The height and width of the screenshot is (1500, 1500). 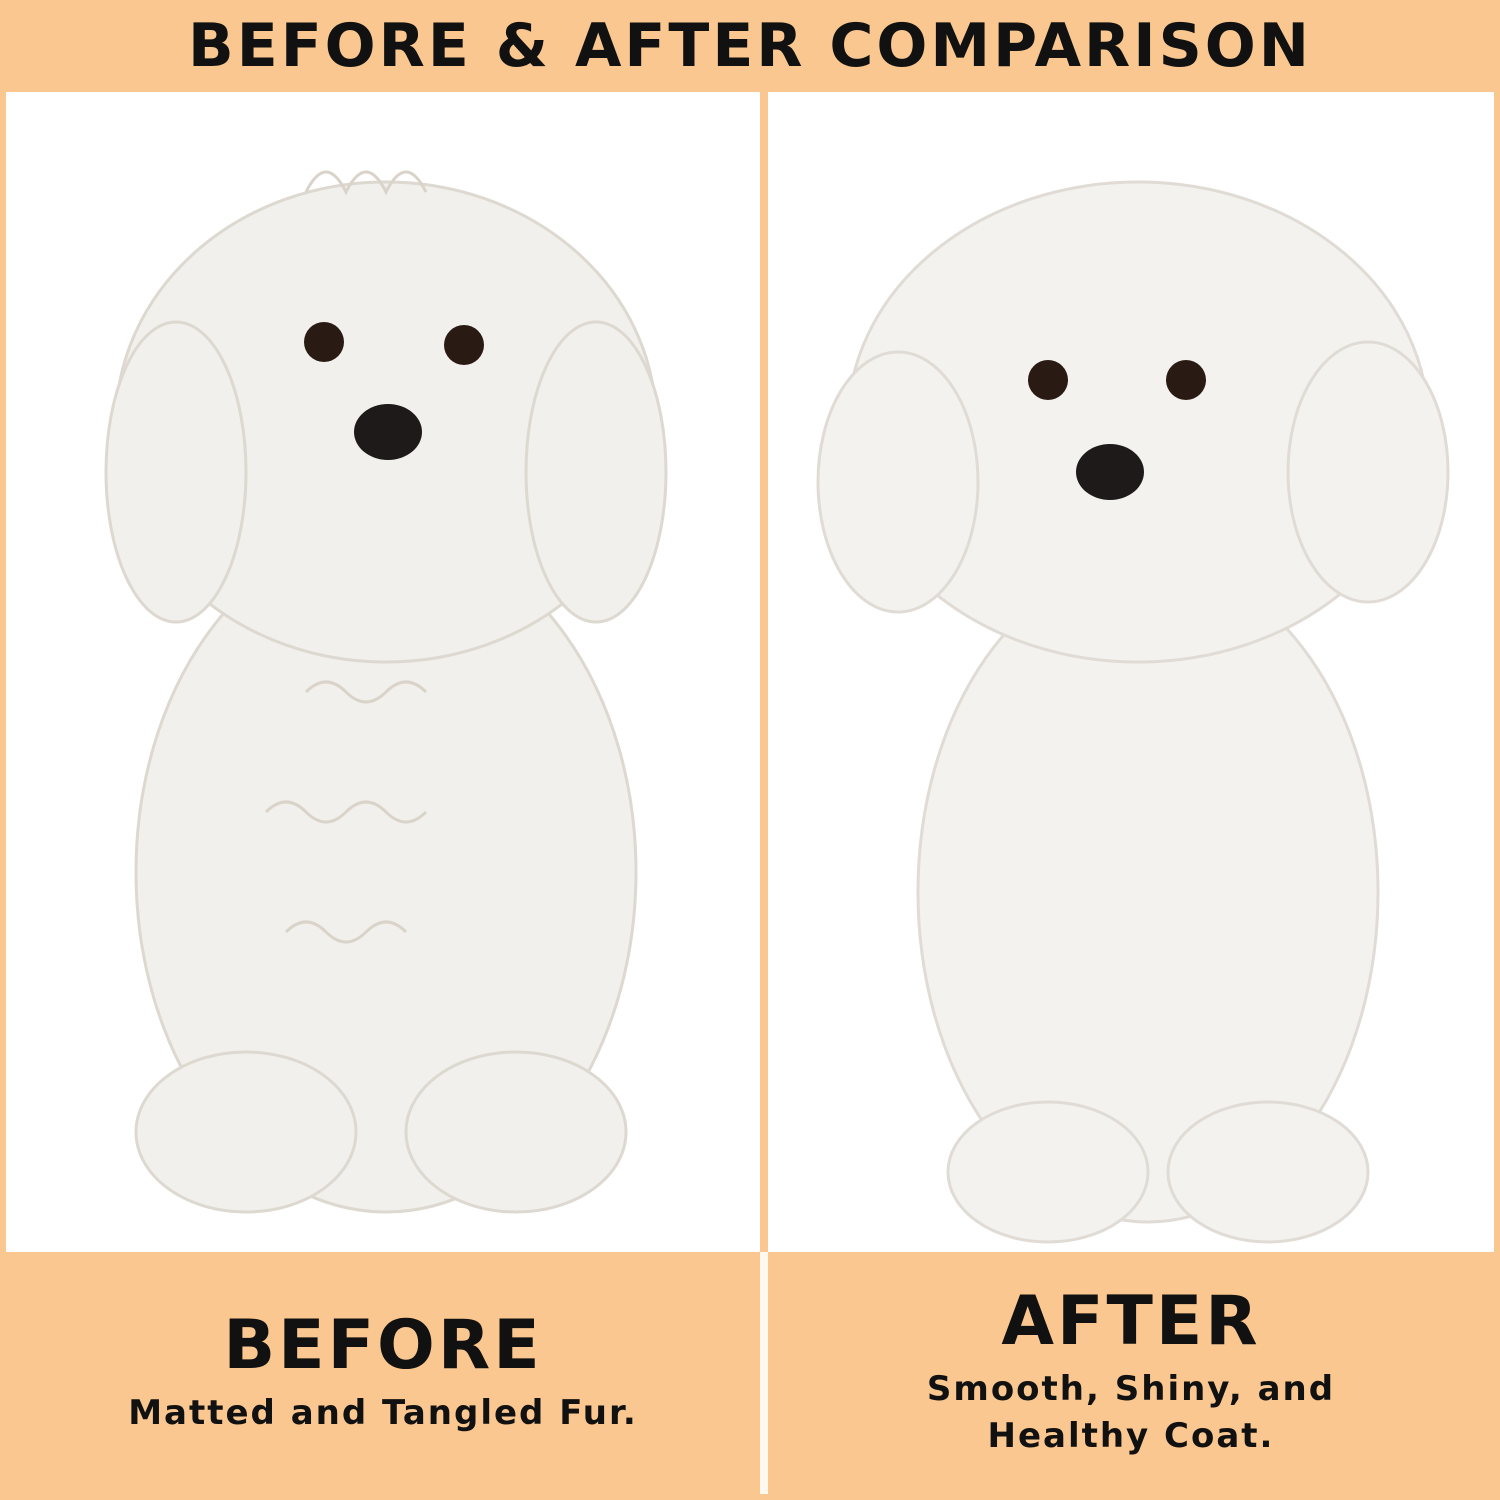 What do you see at coordinates (383, 1345) in the screenshot?
I see `before-label: BEFORE` at bounding box center [383, 1345].